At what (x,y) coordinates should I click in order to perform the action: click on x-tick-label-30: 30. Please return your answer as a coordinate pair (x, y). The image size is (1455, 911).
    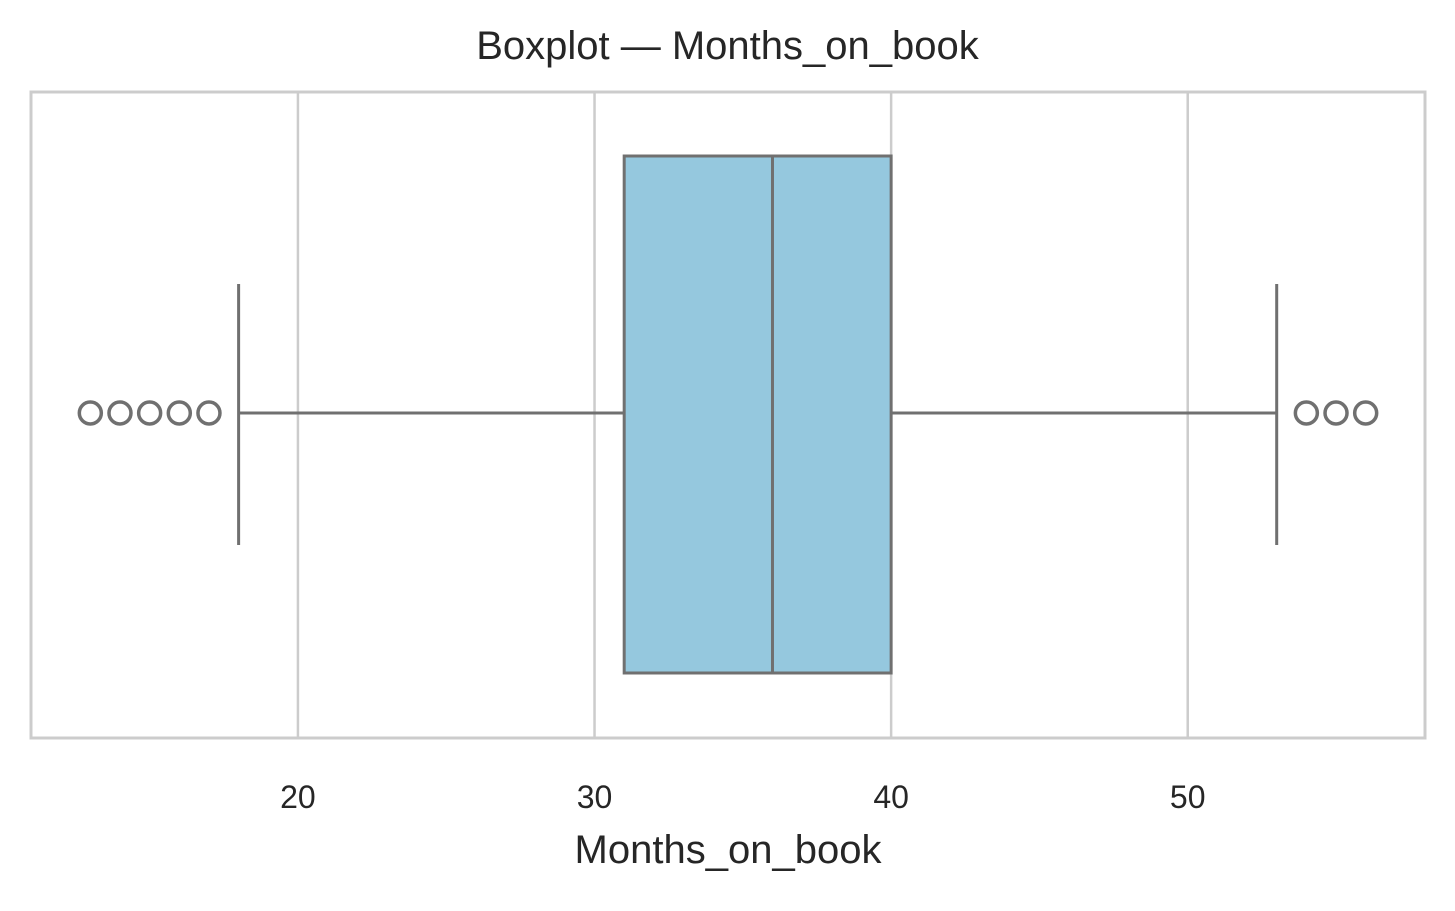
    Looking at the image, I should click on (595, 797).